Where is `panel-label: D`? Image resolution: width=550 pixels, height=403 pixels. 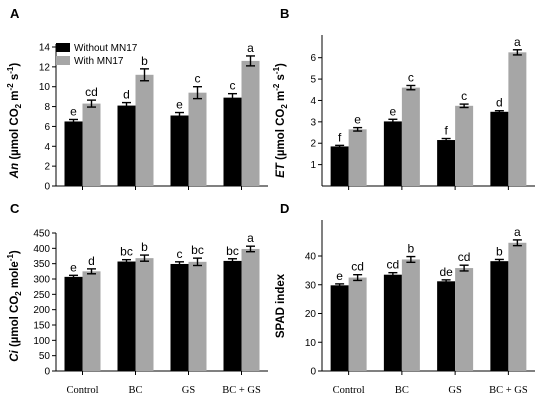 panel-label: D is located at coordinates (284, 208).